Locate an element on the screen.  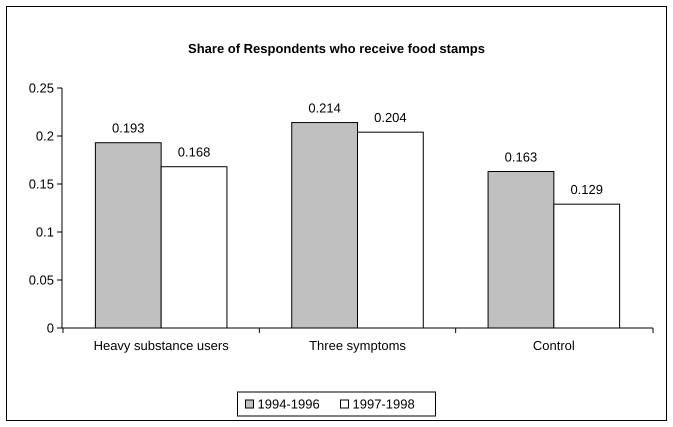
y-tick-label: 0.15 is located at coordinates (41, 184).